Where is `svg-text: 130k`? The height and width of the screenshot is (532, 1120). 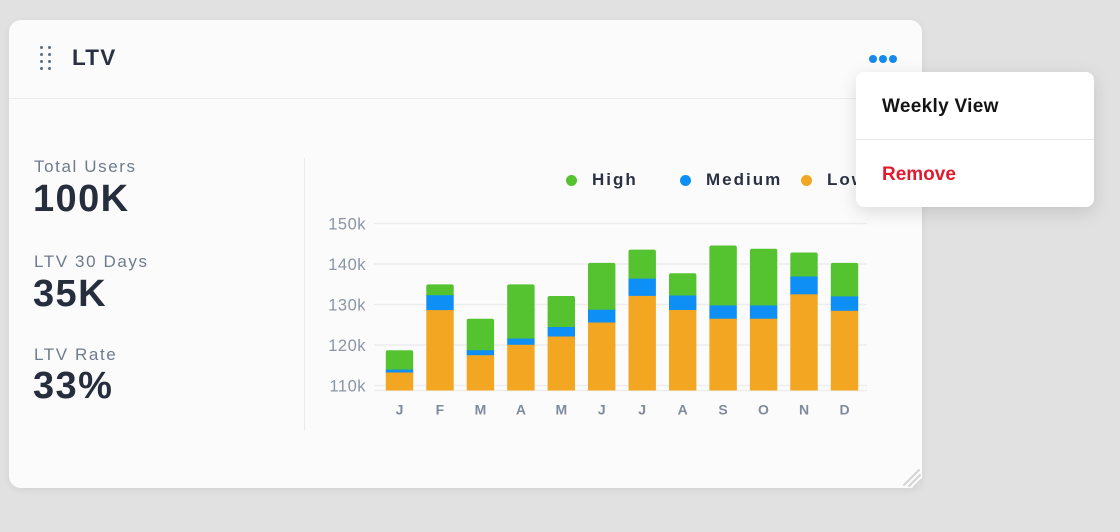 svg-text: 130k is located at coordinates (347, 306).